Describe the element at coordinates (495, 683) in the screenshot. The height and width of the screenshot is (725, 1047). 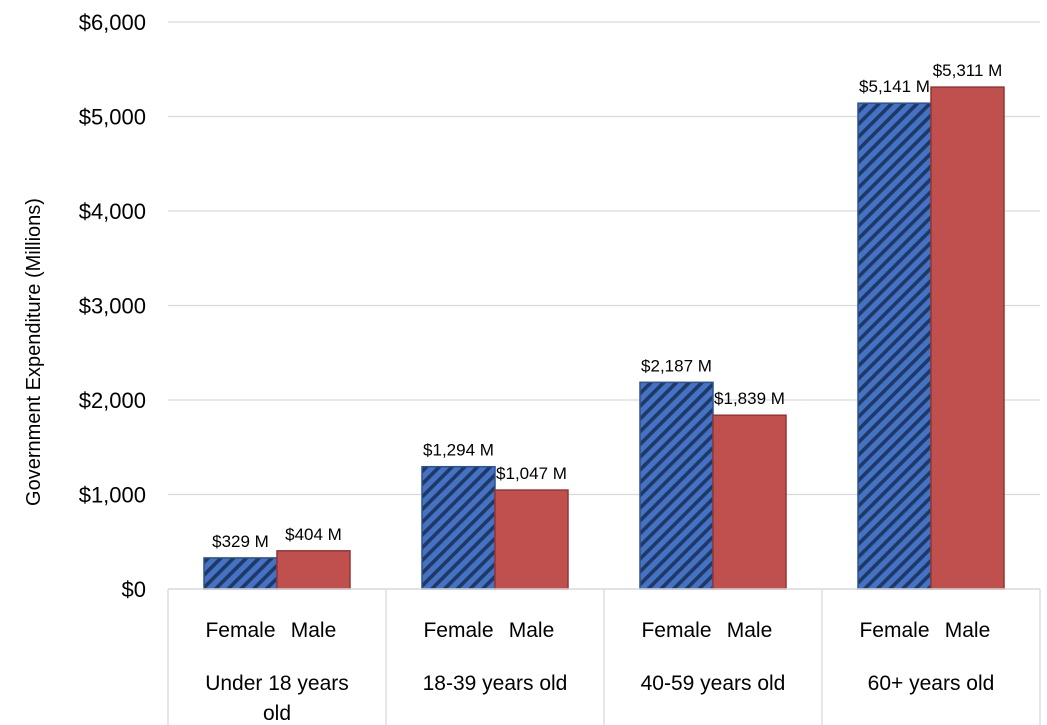
I see `category-label: 18-39 years old` at that location.